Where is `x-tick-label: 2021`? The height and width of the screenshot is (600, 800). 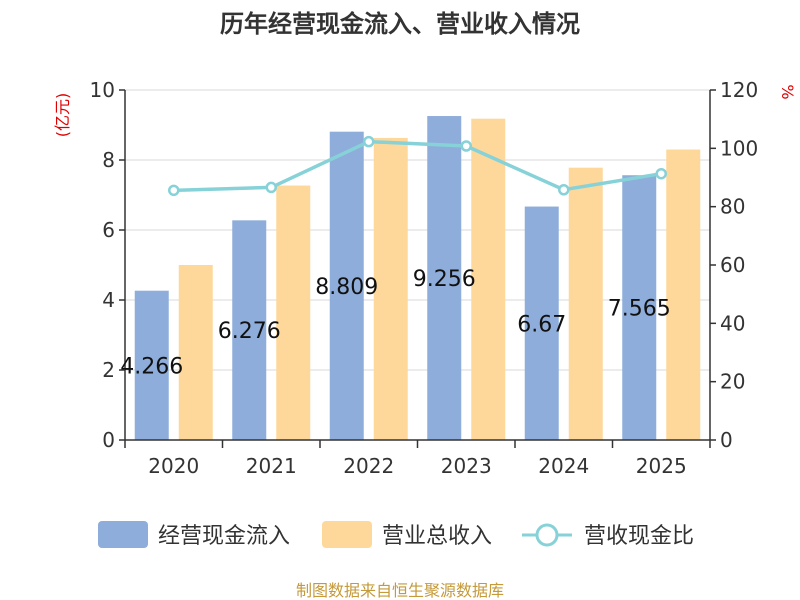
x-tick-label: 2021 is located at coordinates (271, 466).